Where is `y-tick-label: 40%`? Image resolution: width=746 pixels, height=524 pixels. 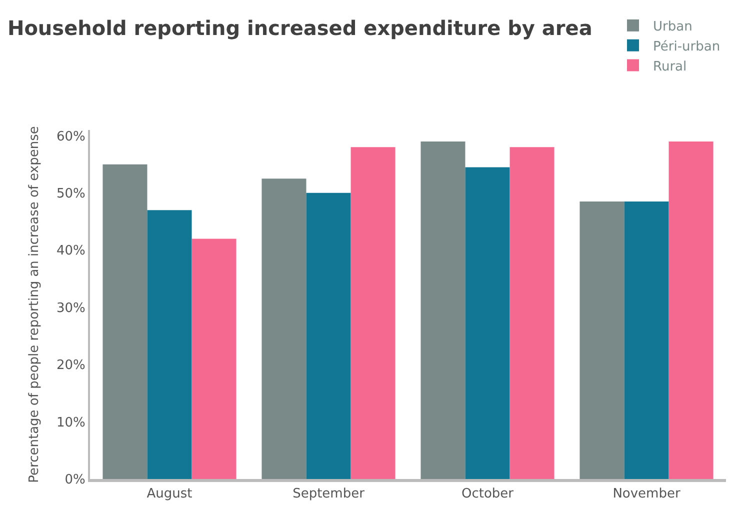 y-tick-label: 40% is located at coordinates (71, 251).